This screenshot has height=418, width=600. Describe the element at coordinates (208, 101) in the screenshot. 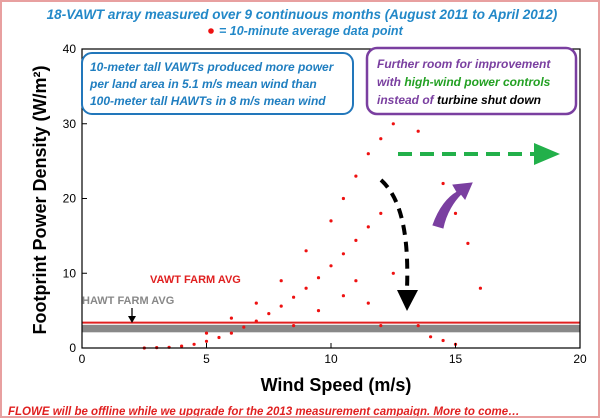

I see `vawt-box-line-3: 100-meter tall HAWTs in 8 m/s mean wind` at that location.